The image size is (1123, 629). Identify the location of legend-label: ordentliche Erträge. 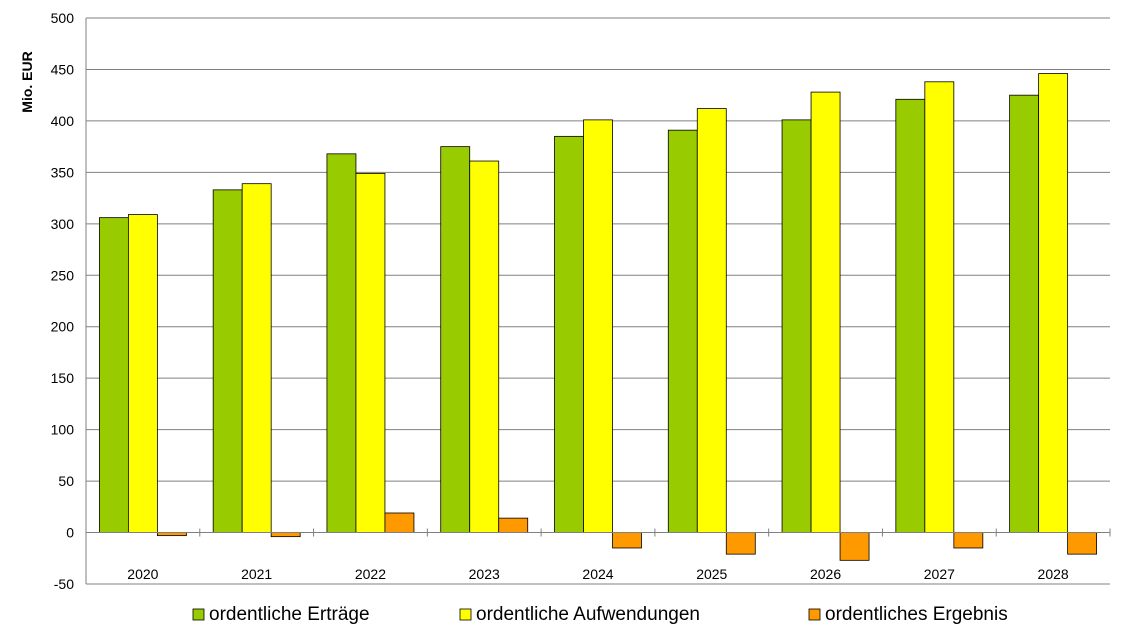
(289, 614).